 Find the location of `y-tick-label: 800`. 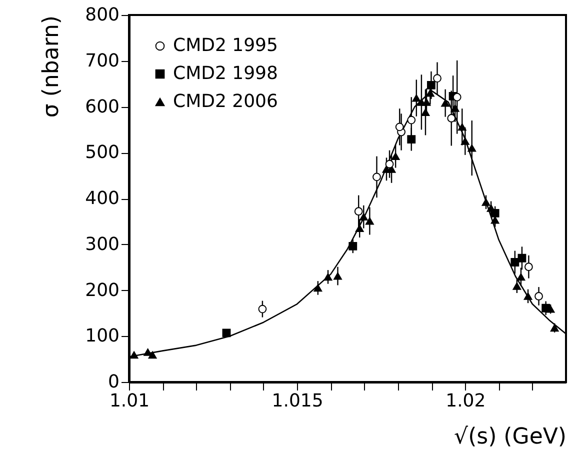

y-tick-label: 800 is located at coordinates (102, 15).